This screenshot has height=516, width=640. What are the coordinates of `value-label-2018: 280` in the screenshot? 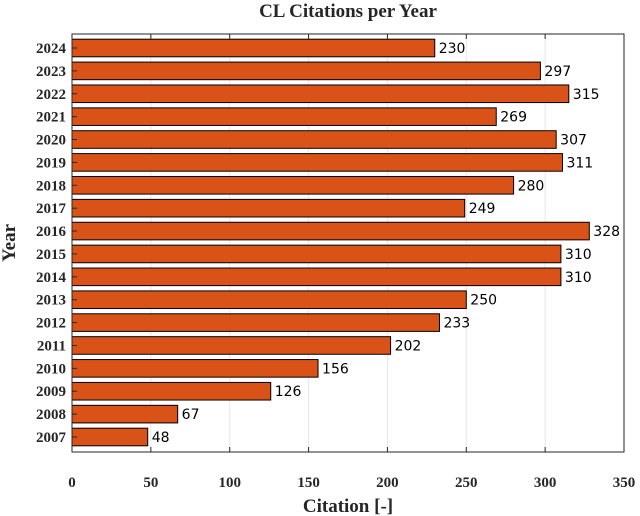 It's located at (531, 186).